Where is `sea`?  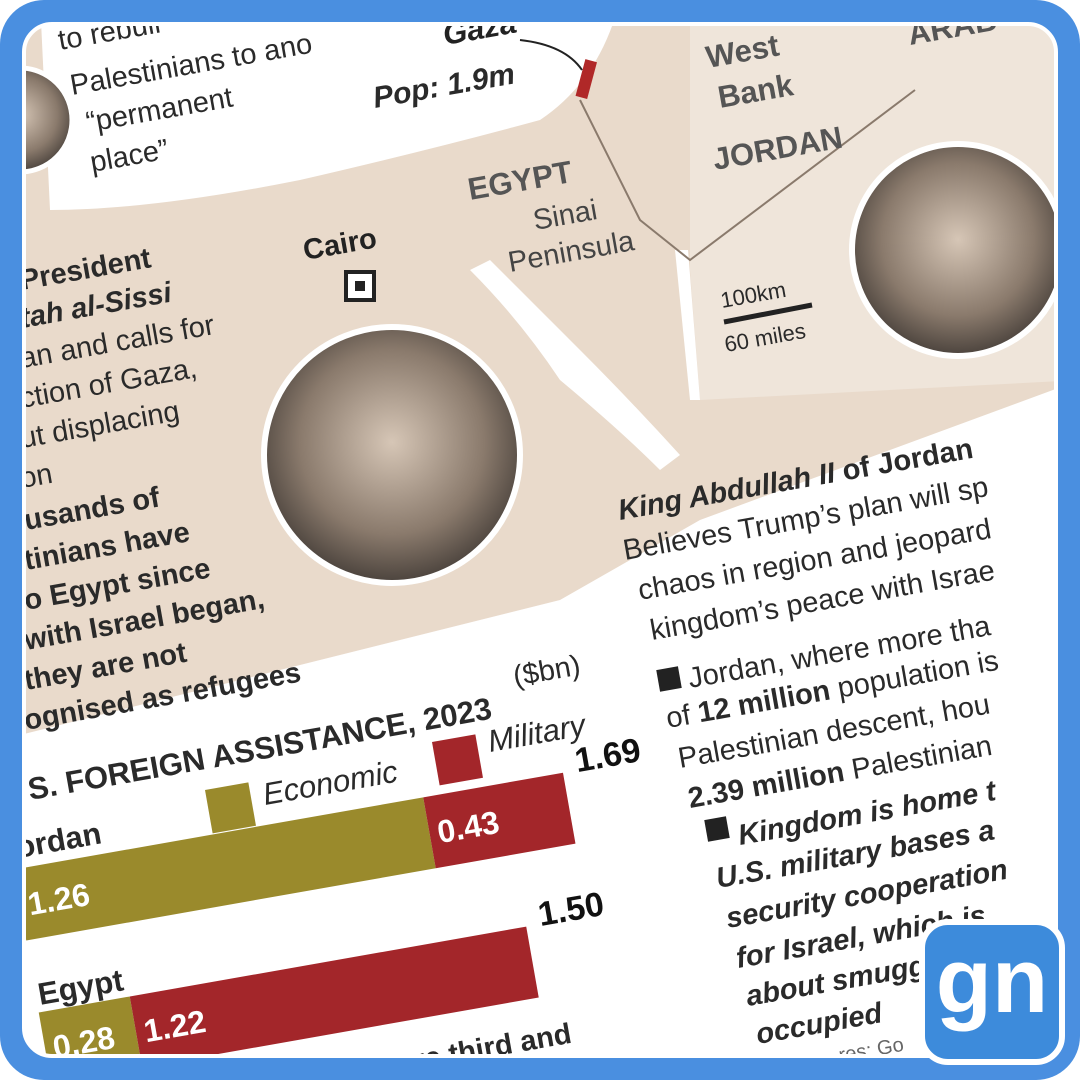 sea is located at coordinates (330, 117).